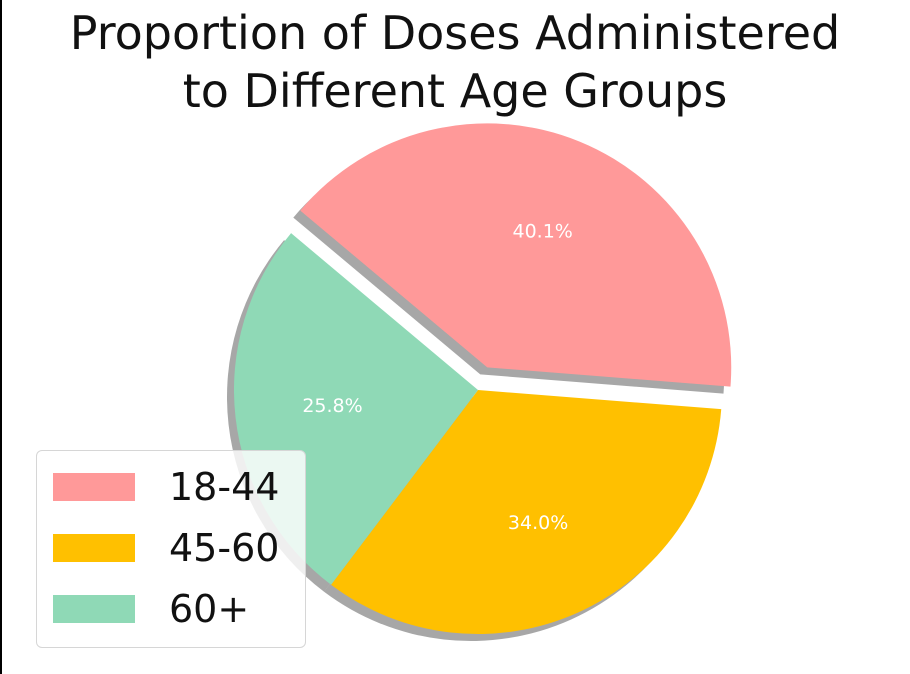  Describe the element at coordinates (209, 609) in the screenshot. I see `legend-label-60-plus: 60+` at that location.